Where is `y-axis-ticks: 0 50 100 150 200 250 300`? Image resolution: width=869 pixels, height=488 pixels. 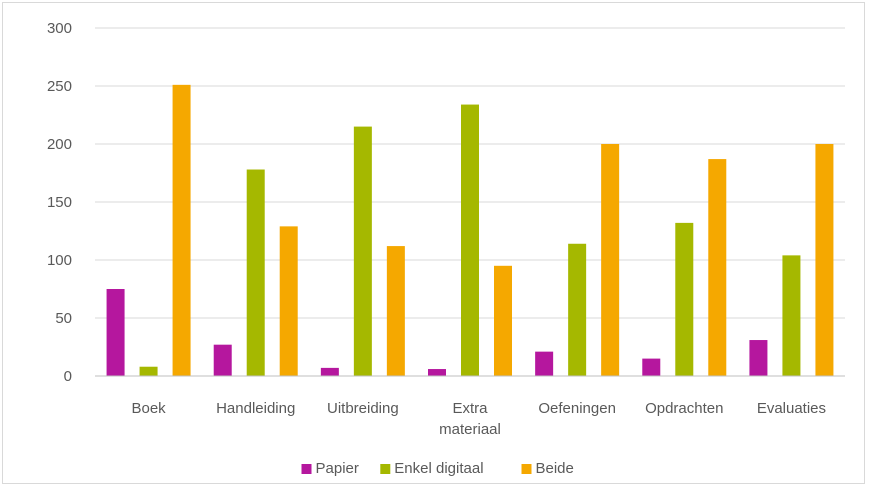
y-axis-ticks: 0 50 100 150 200 250 300 is located at coordinates (59, 202).